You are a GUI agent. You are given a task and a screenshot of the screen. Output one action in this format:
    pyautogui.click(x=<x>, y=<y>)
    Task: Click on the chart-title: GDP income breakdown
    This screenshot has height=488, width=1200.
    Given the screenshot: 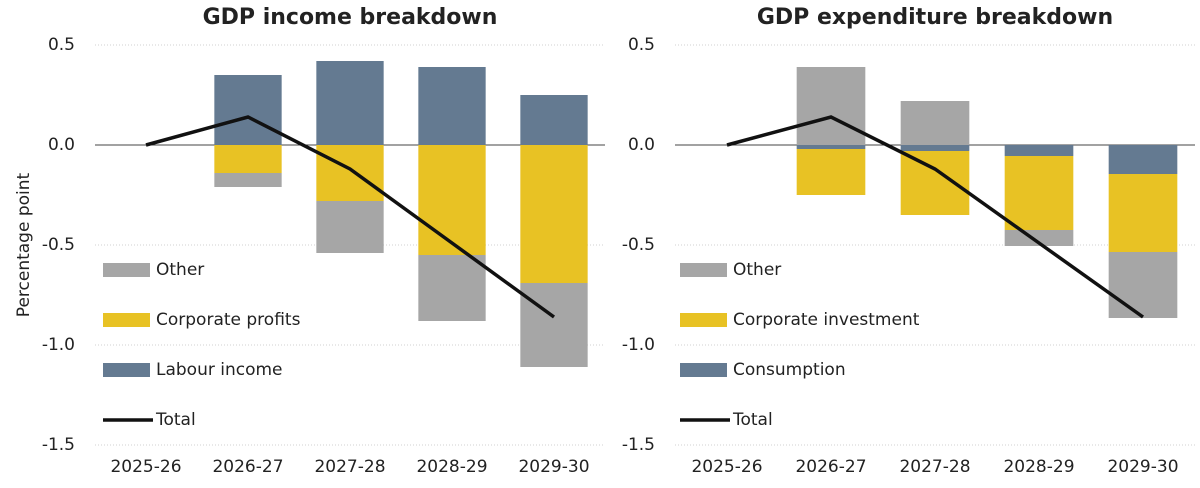 What is the action you would take?
    pyautogui.click(x=350, y=17)
    